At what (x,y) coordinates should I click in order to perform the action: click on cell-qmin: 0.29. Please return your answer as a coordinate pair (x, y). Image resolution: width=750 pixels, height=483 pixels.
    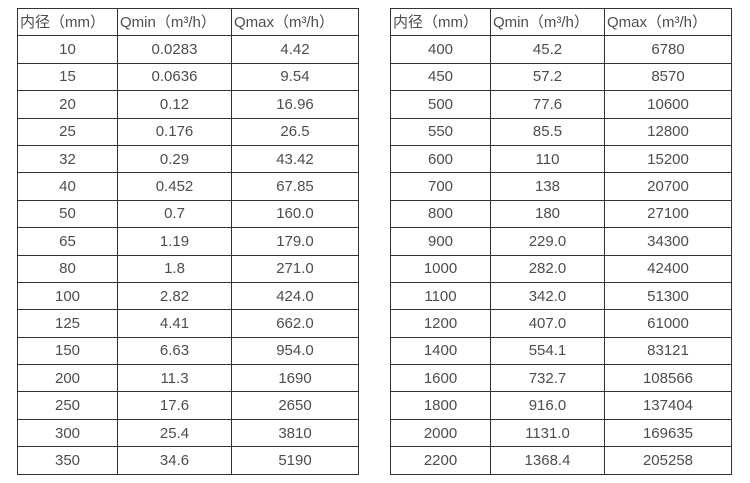
    Looking at the image, I should click on (174, 159).